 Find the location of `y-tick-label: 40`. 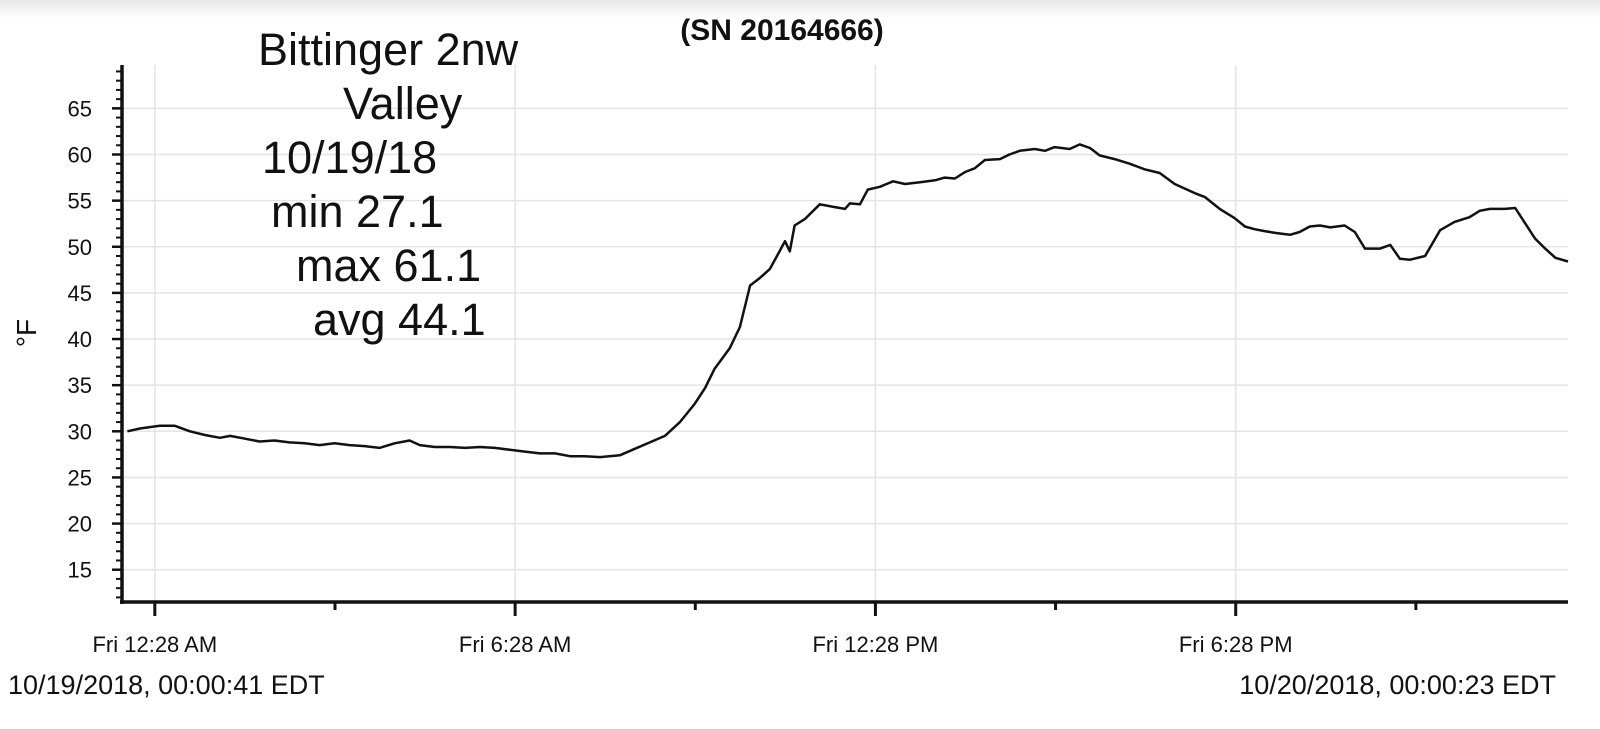

y-tick-label: 40 is located at coordinates (80, 339).